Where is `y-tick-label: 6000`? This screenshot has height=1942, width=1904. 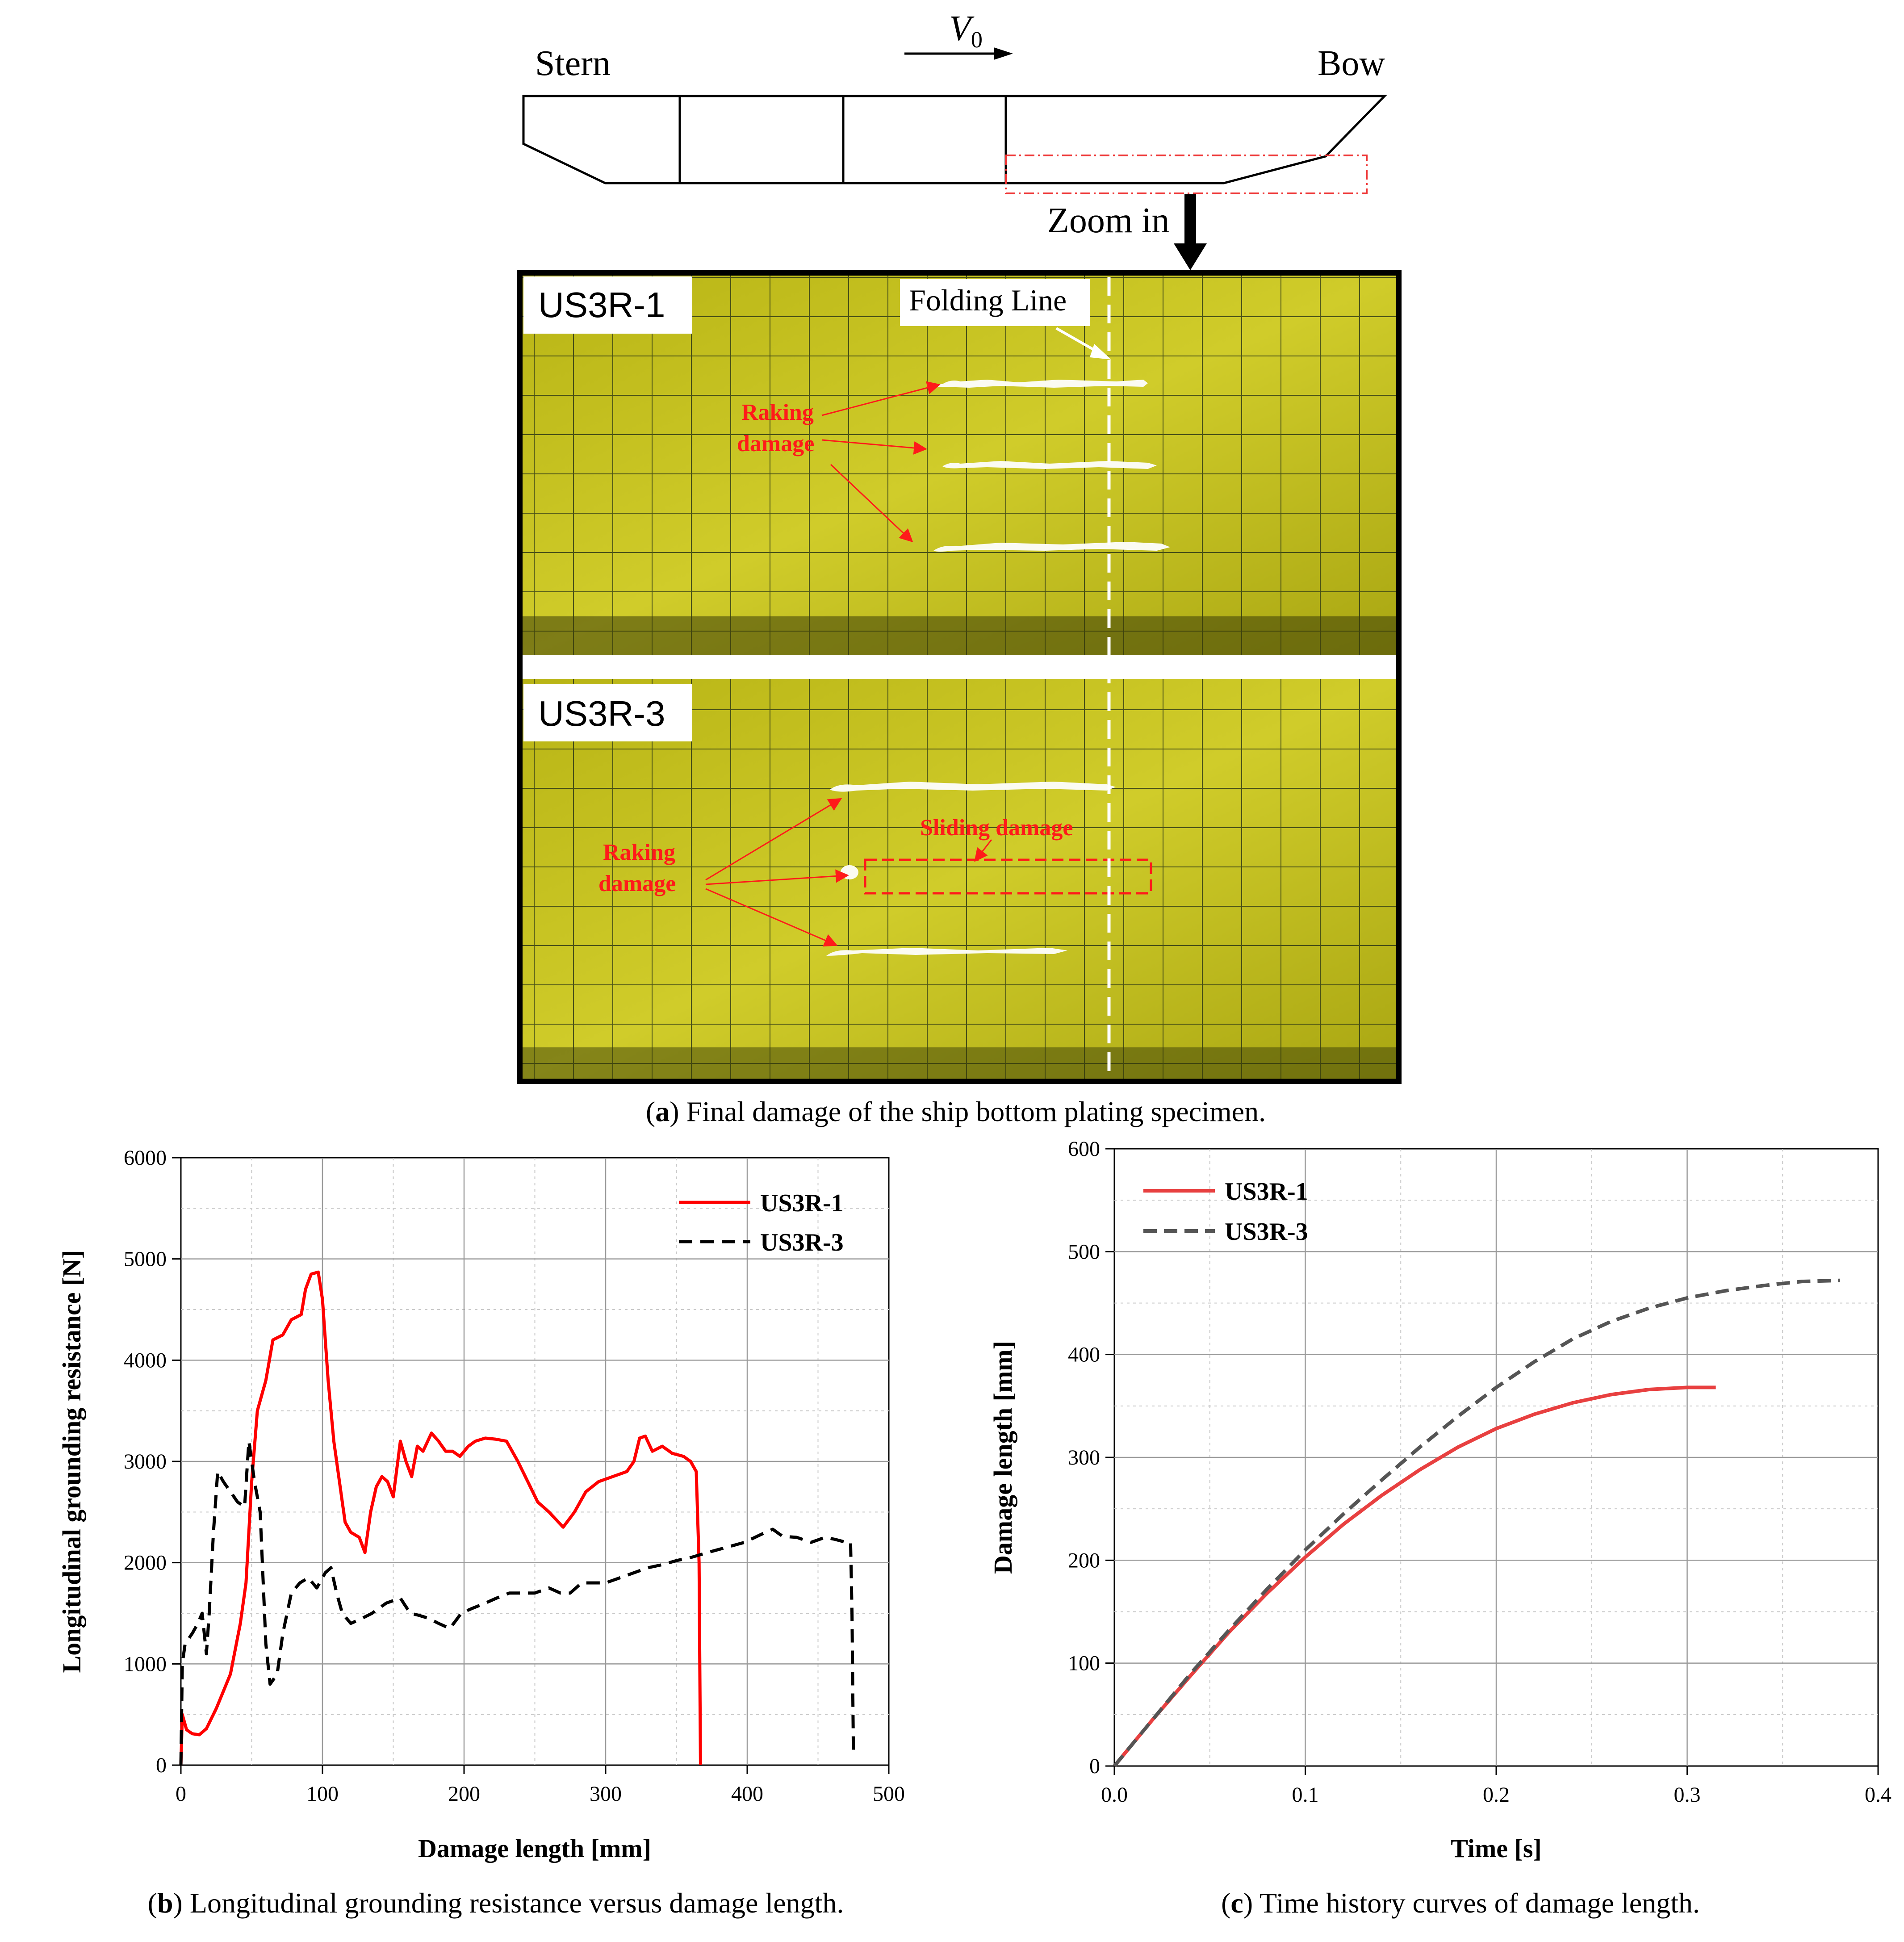
y-tick-label: 6000 is located at coordinates (145, 1158).